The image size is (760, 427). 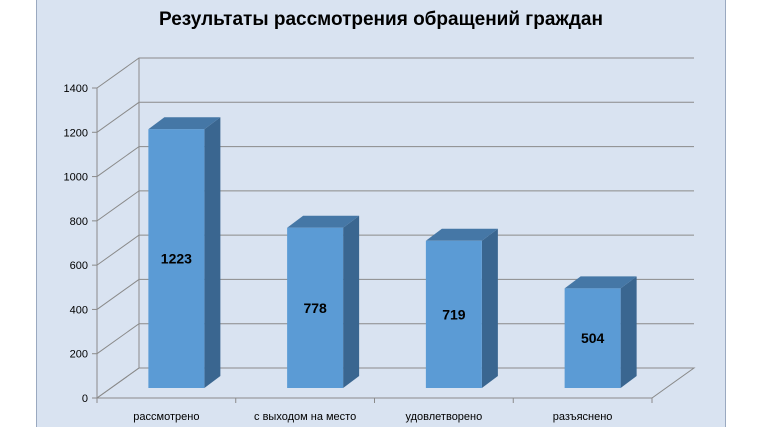 What do you see at coordinates (166, 417) in the screenshot?
I see `x-category-label: рассмотрено` at bounding box center [166, 417].